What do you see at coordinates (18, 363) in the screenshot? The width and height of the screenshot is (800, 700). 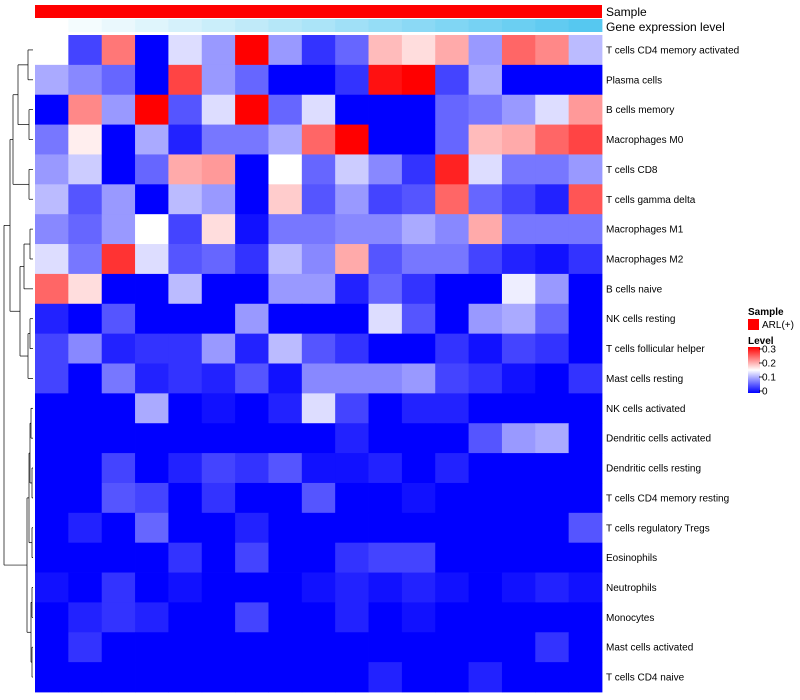 I see `row-dendrogram` at bounding box center [18, 363].